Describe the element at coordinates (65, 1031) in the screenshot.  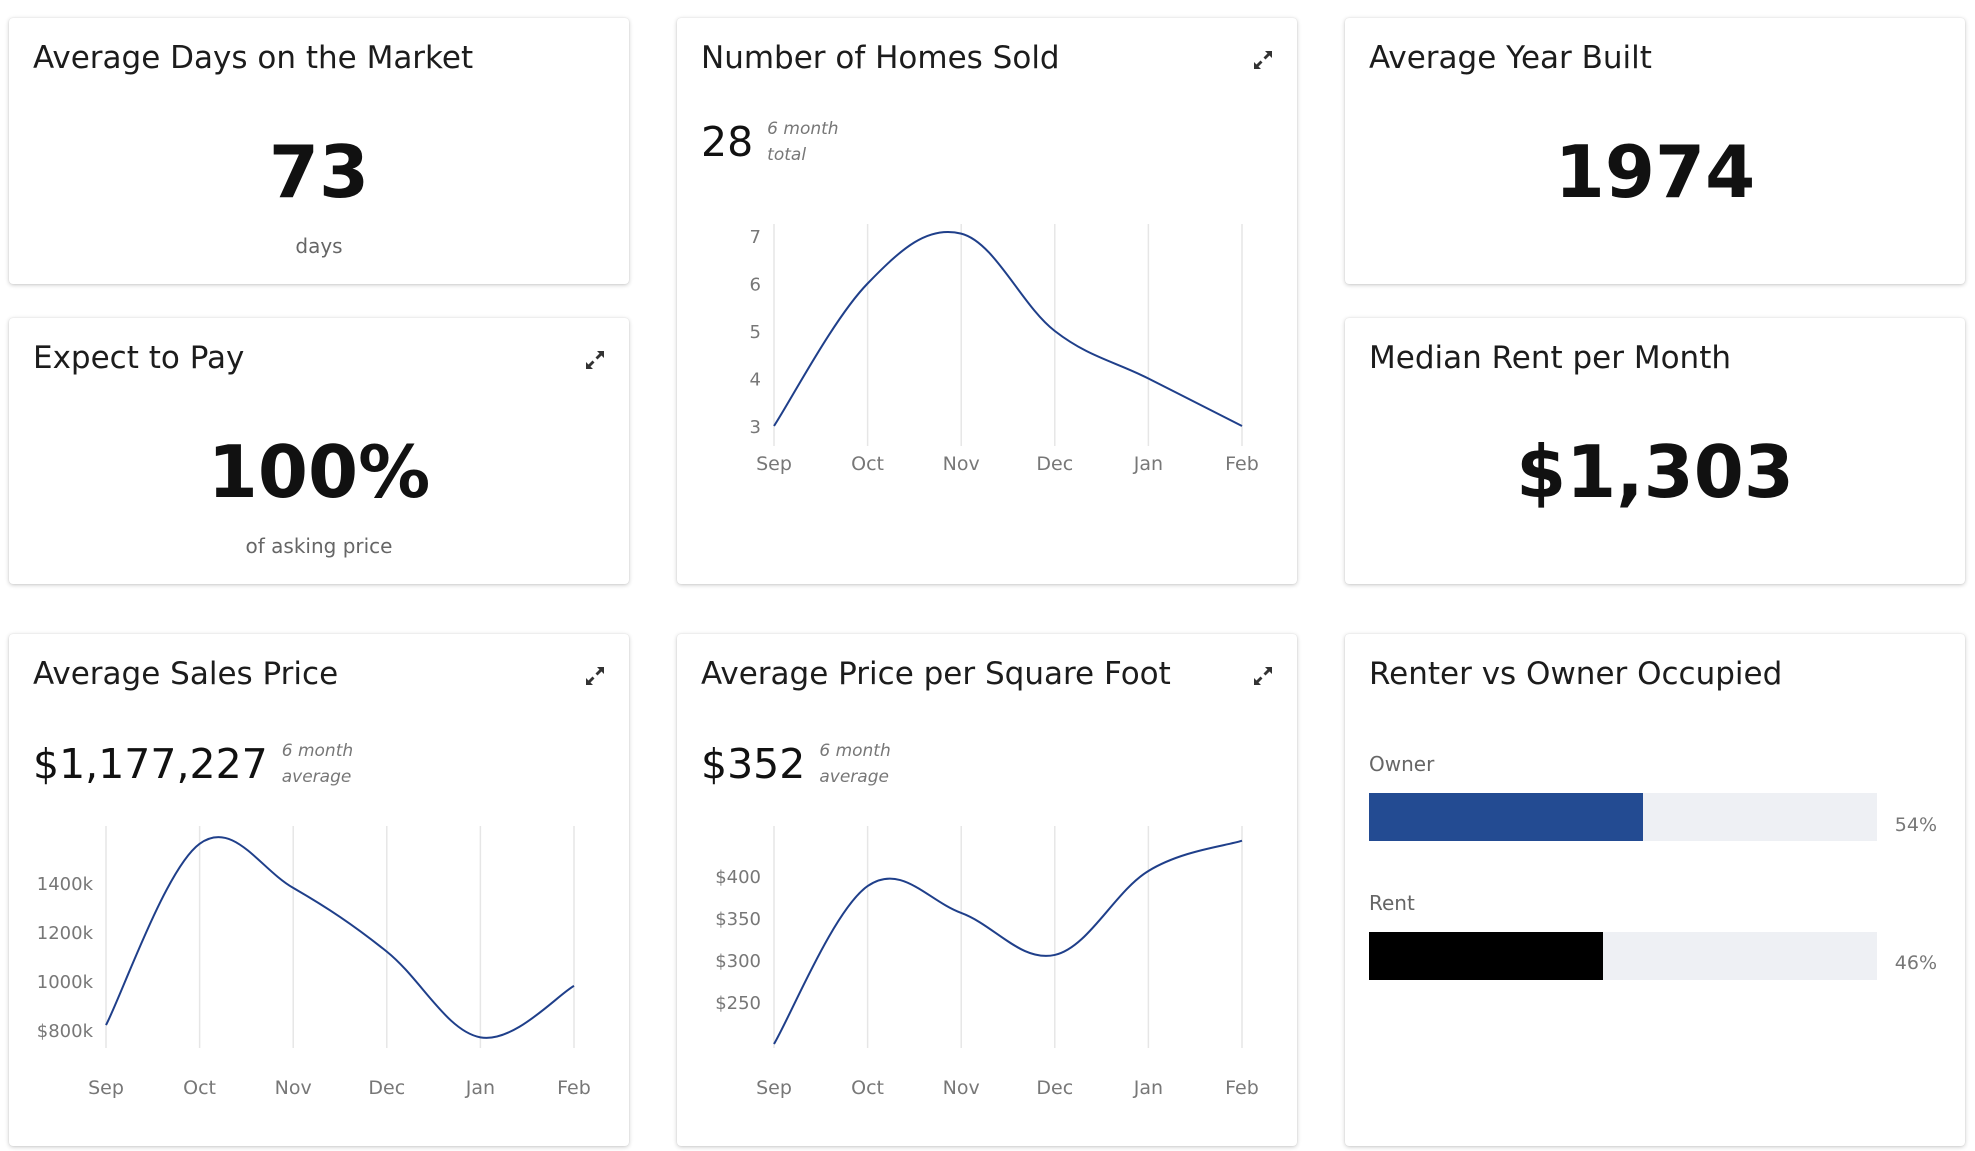
I see `y-tick-label: $800k` at that location.